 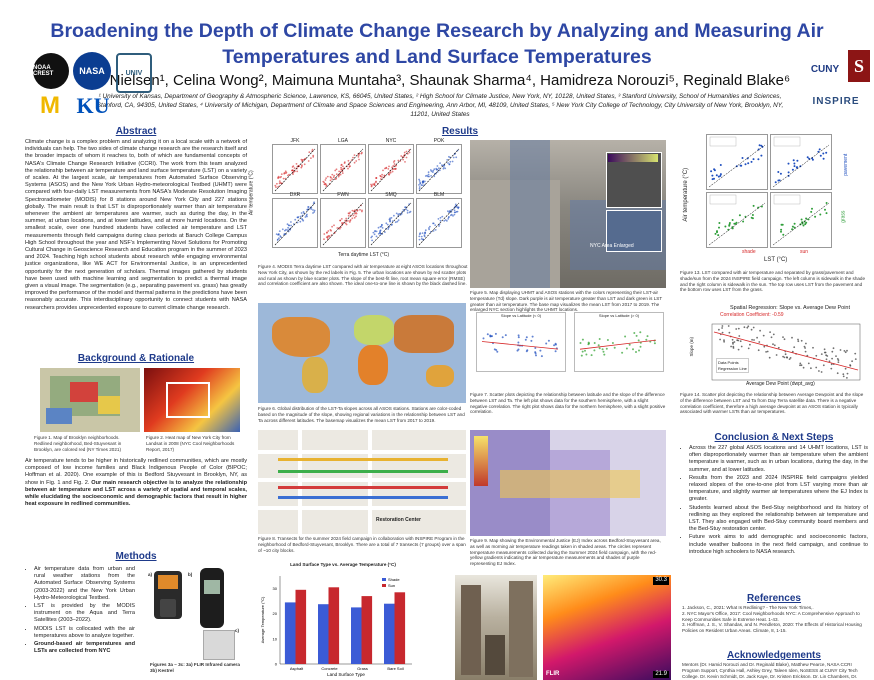 What do you see at coordinates (612, 246) in the screenshot?
I see `fig5-legend-title: NYC Area Enlarged` at bounding box center [612, 246].